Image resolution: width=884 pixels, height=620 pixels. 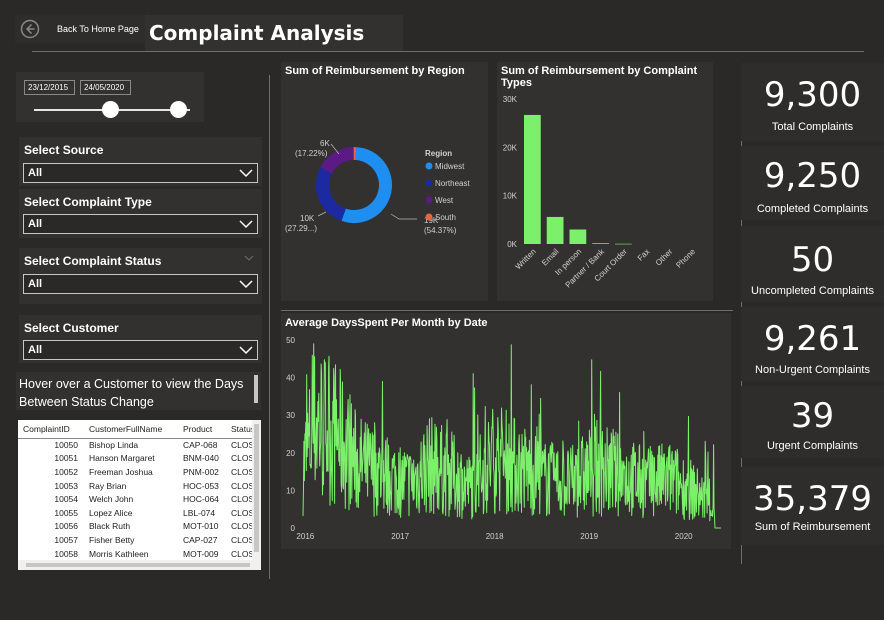 I want to click on charts-divider, so click(x=507, y=310).